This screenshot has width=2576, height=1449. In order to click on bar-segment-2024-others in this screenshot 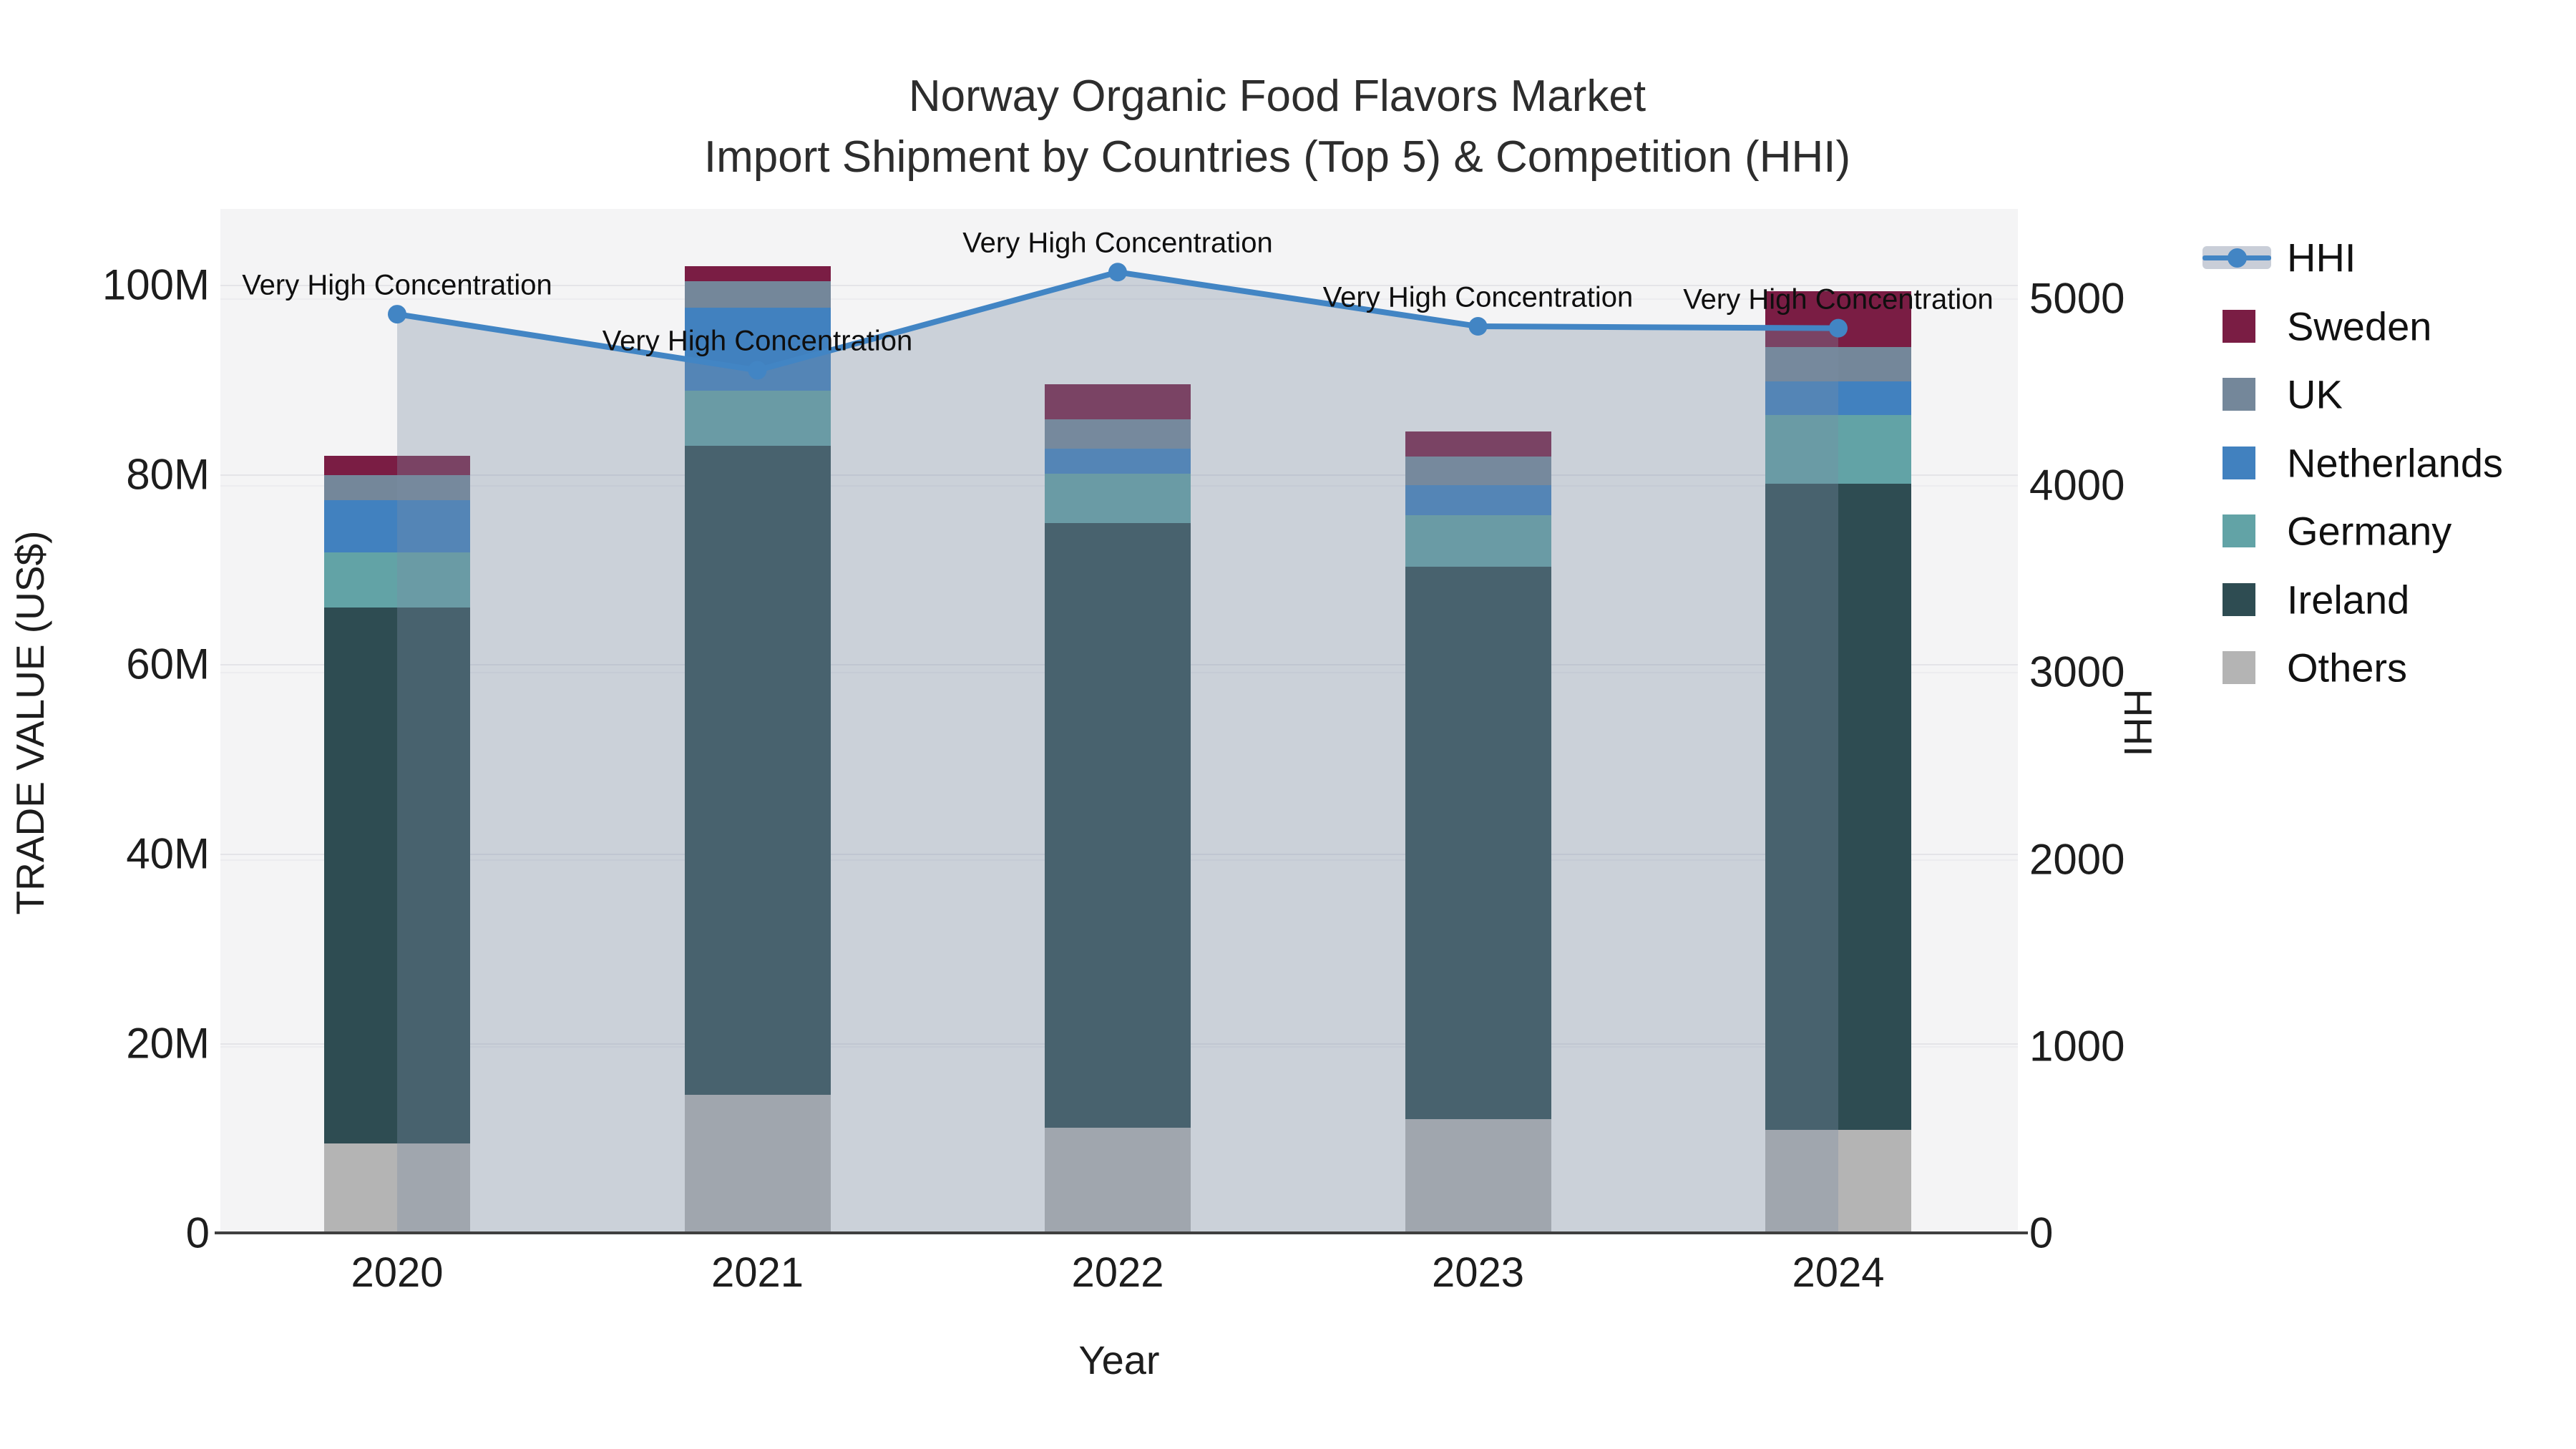, I will do `click(1838, 1181)`.